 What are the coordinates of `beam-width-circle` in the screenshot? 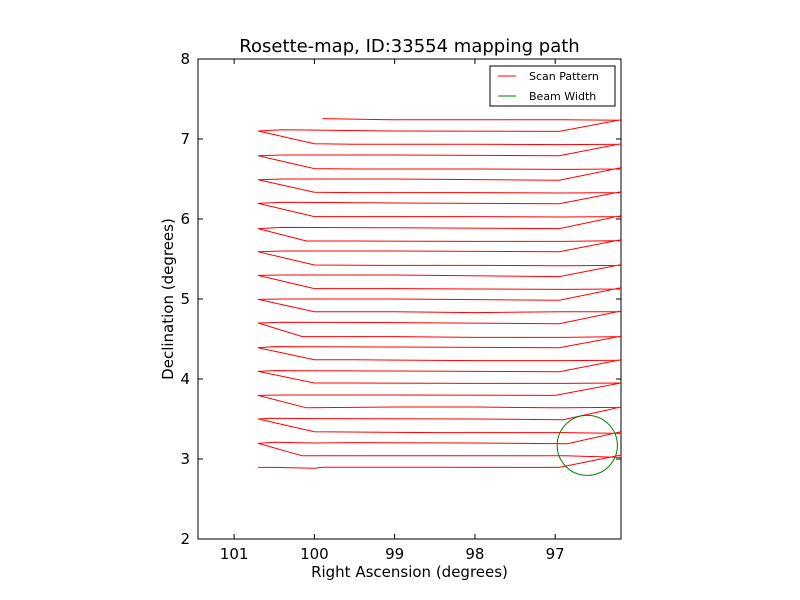 It's located at (587, 445).